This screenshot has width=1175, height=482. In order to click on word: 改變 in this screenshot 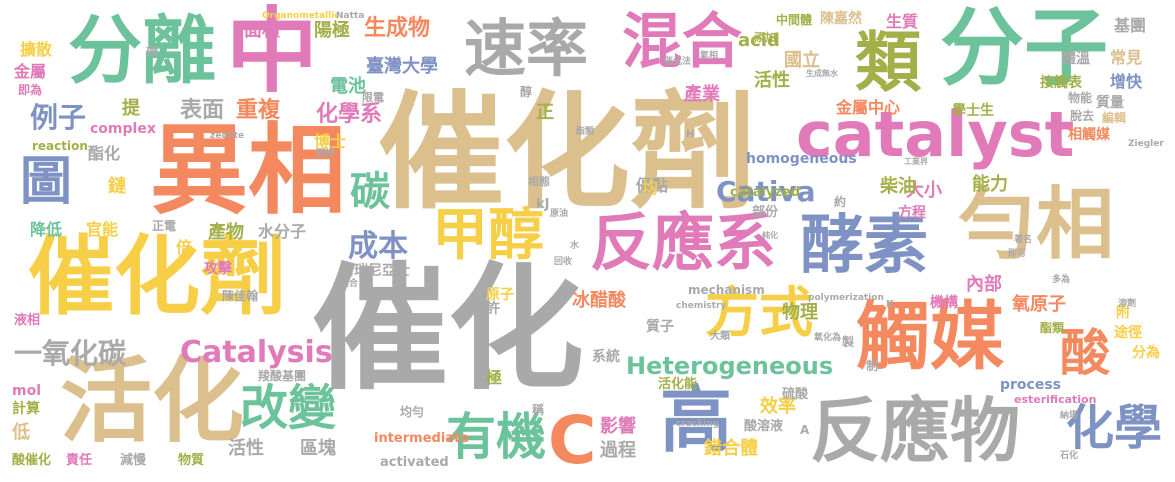, I will do `click(288, 408)`.